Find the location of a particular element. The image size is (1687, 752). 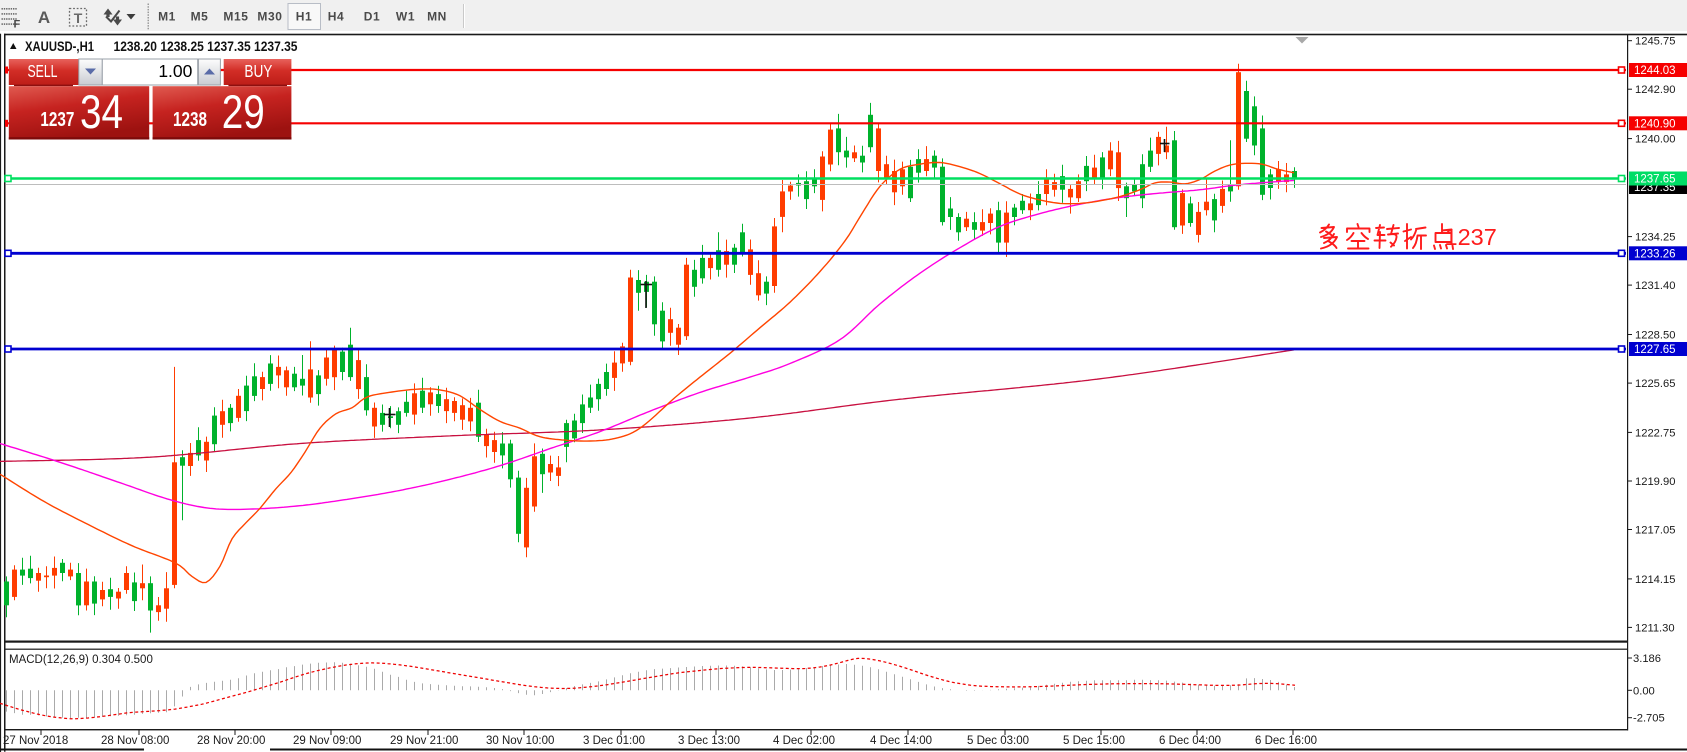

svg-text: 6 Dec 16:00 is located at coordinates (1286, 741).